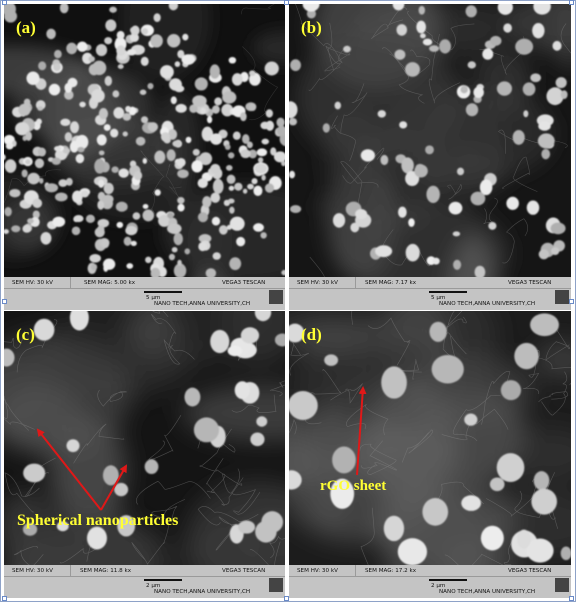 This screenshot has width=576, height=602. What do you see at coordinates (244, 283) in the screenshot?
I see `sem-brand-a: VEGA3 TESCAN` at bounding box center [244, 283].